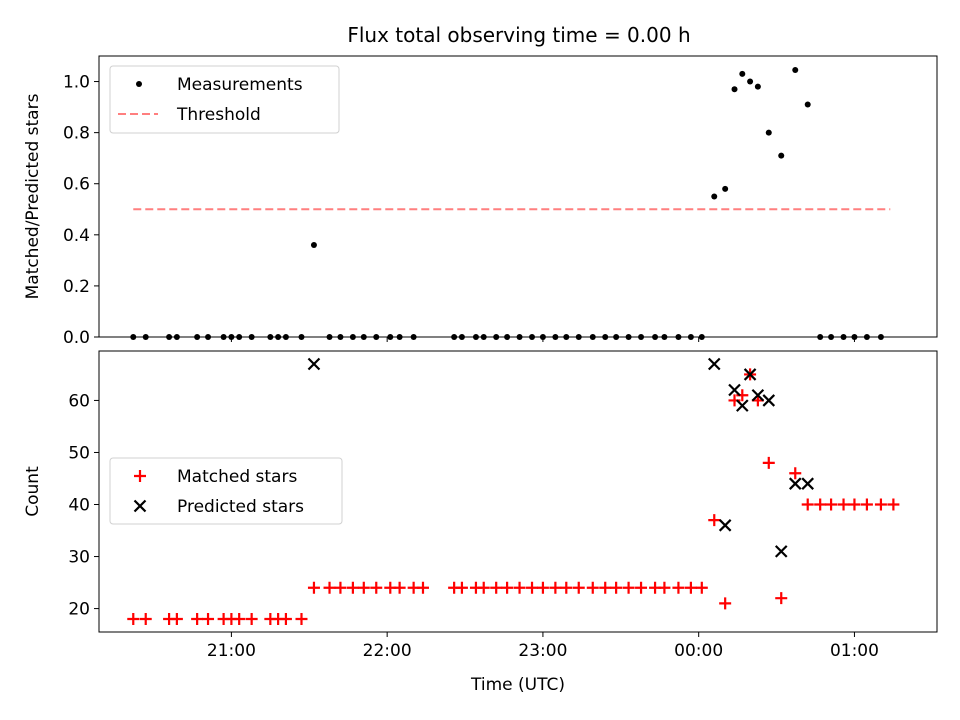 This screenshot has width=960, height=720. Describe the element at coordinates (240, 507) in the screenshot. I see `legend-label: Predicted stars` at that location.